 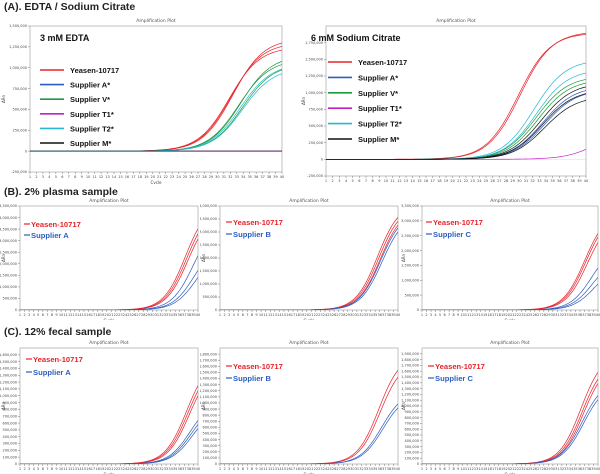 I want to click on y-tick-label: 700,000, so click(x=10, y=416).